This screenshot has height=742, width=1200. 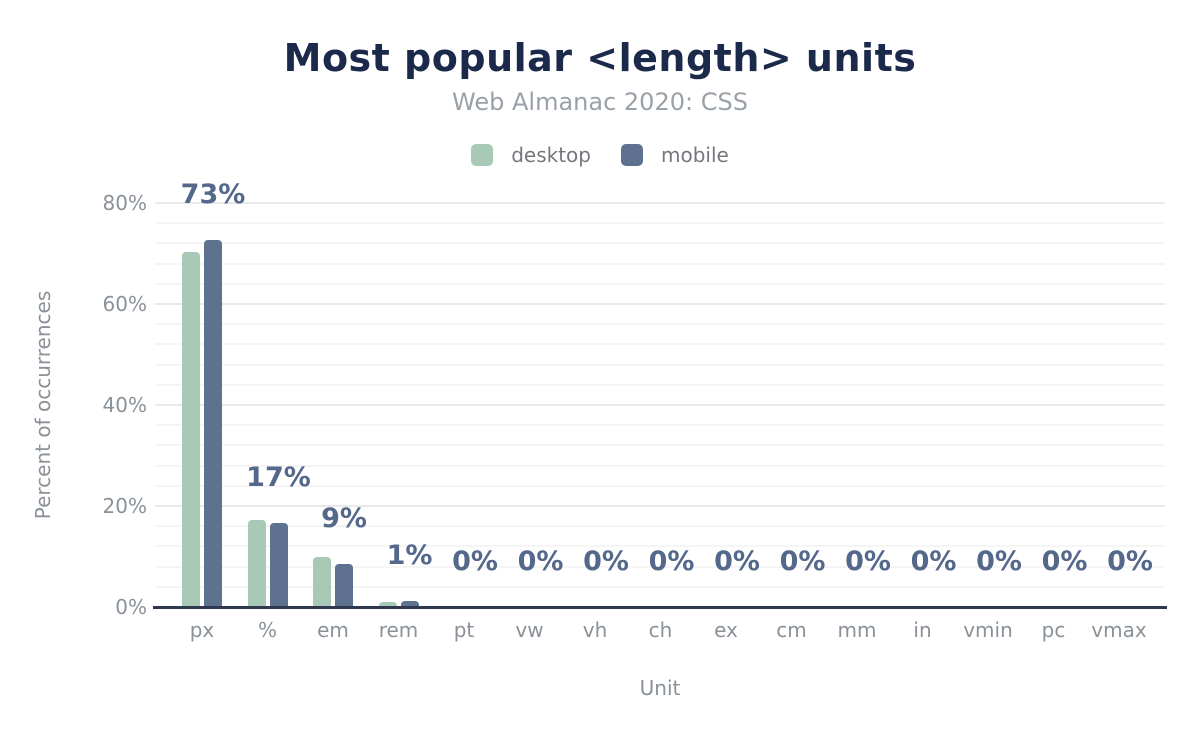 What do you see at coordinates (791, 630) in the screenshot?
I see `x-tick-label-cm: cm` at bounding box center [791, 630].